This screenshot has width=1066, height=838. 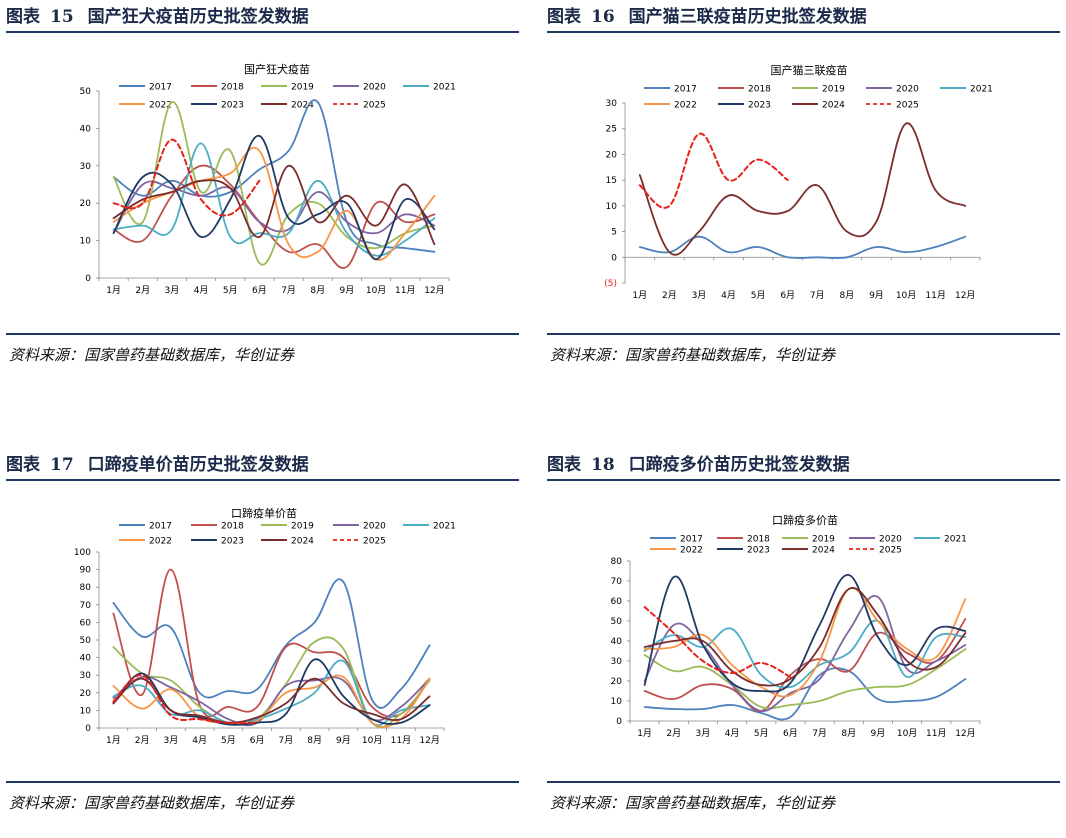 I want to click on figure-title-text: 口蹄疫单价苗历史批签发数据, so click(x=198, y=465).